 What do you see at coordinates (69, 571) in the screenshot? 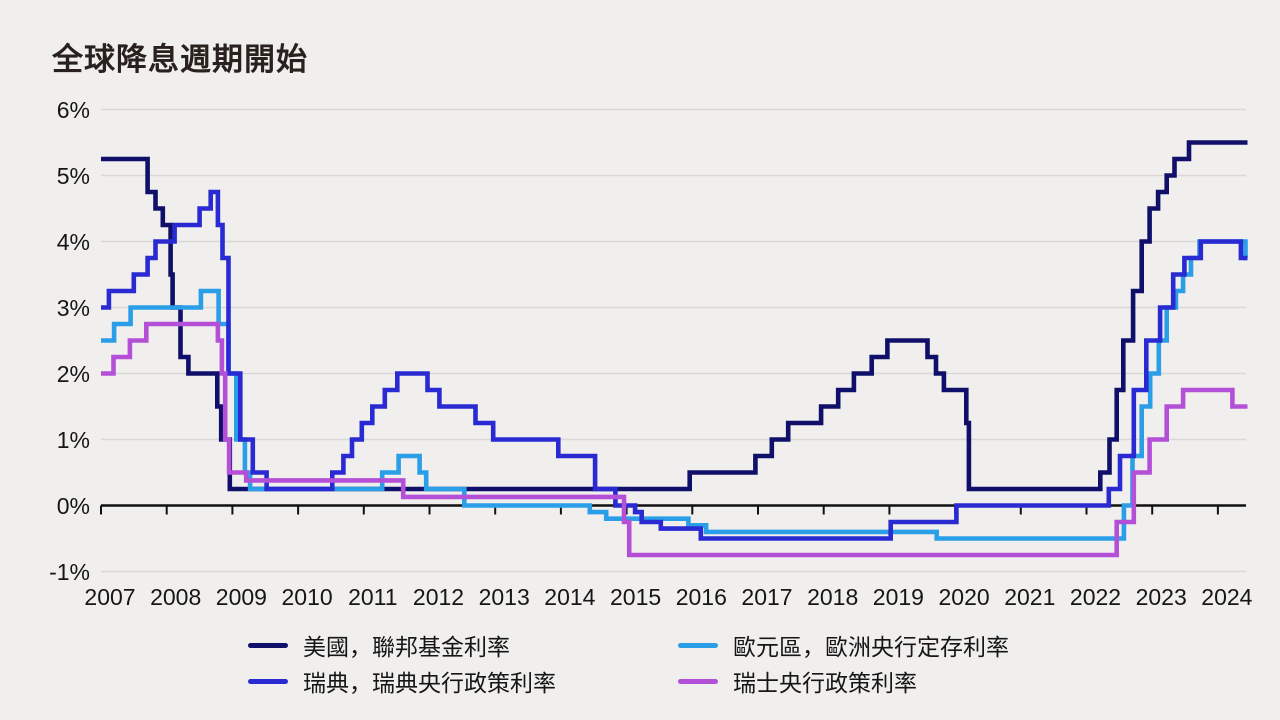
I see `y-tick-label: -1%` at bounding box center [69, 571].